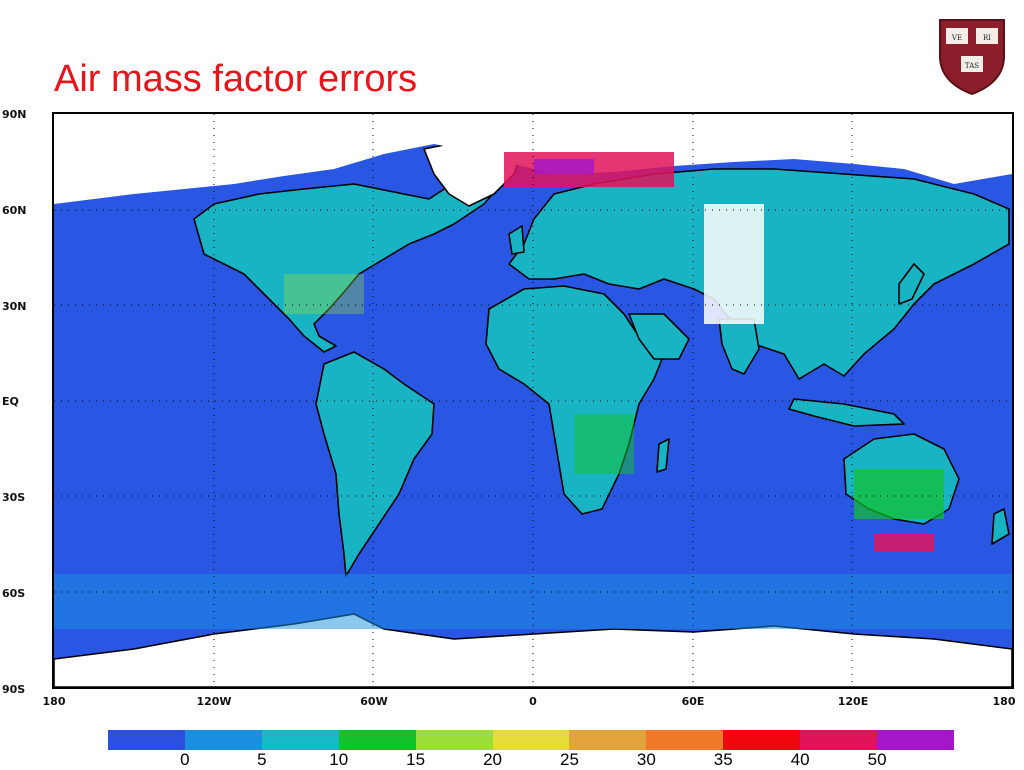 Image resolution: width=1024 pixels, height=770 pixels. Describe the element at coordinates (14, 497) in the screenshot. I see `lat-tick-30s: 30S` at that location.